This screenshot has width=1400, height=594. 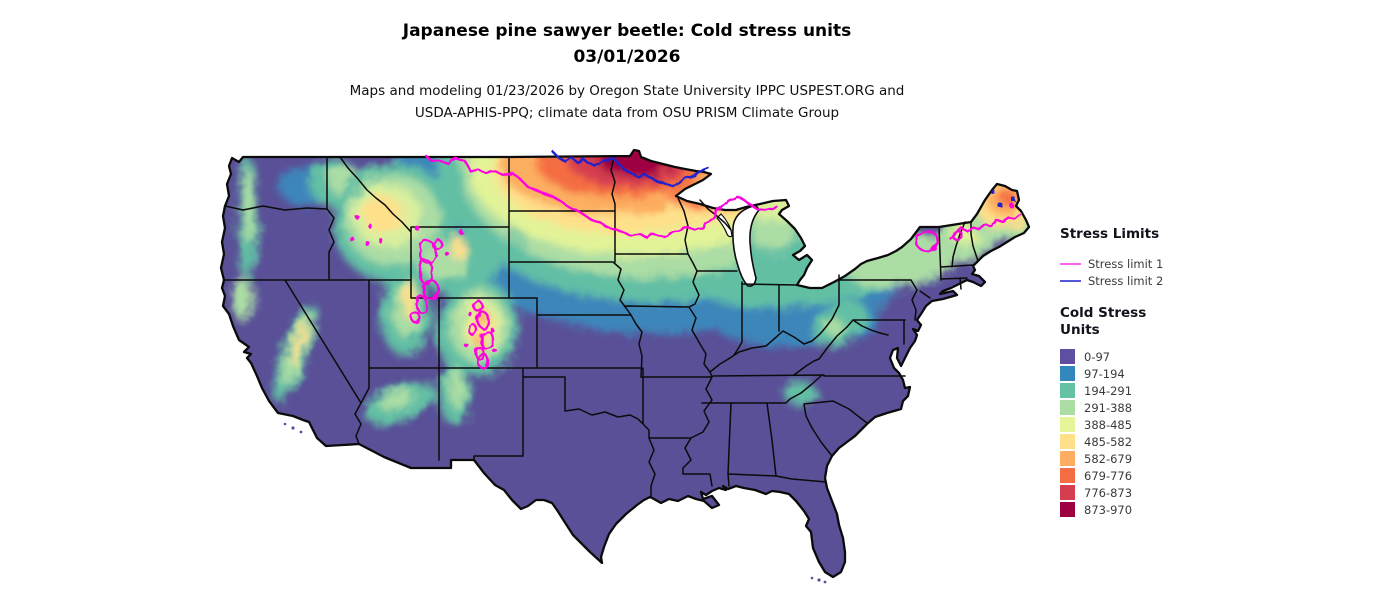 I want to click on bin-label-0: 0-97, so click(x=1097, y=356).